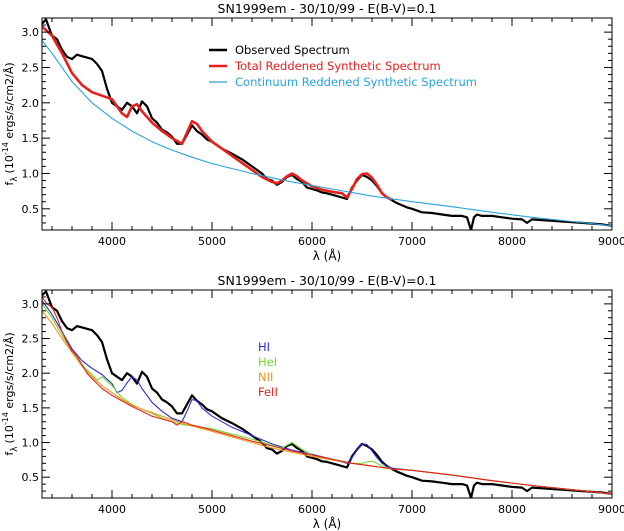  I want to click on legend-label: HI, so click(264, 347).